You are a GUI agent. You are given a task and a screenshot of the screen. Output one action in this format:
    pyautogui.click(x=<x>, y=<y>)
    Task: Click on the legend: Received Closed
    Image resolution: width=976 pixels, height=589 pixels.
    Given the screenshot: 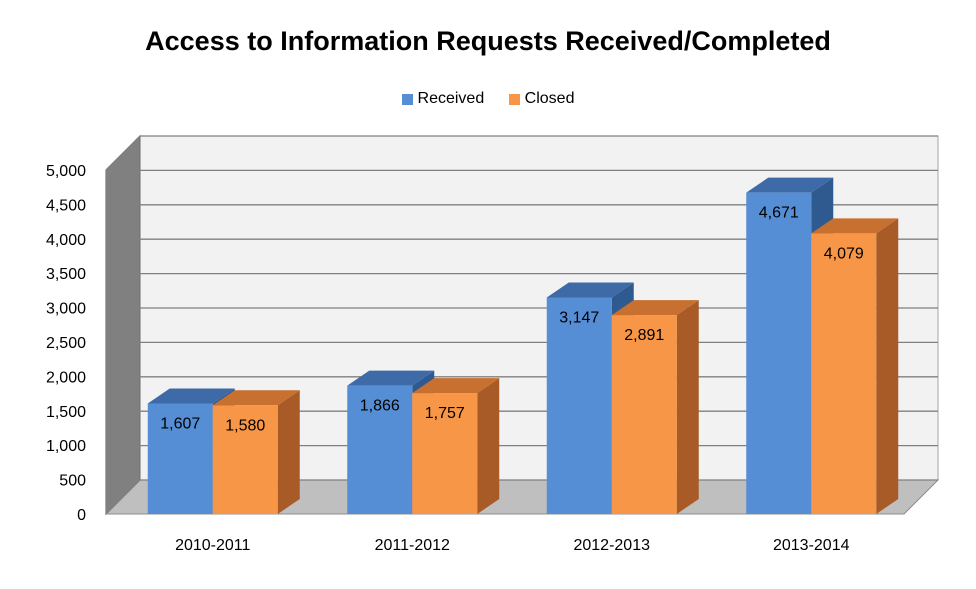 What is the action you would take?
    pyautogui.click(x=488, y=100)
    